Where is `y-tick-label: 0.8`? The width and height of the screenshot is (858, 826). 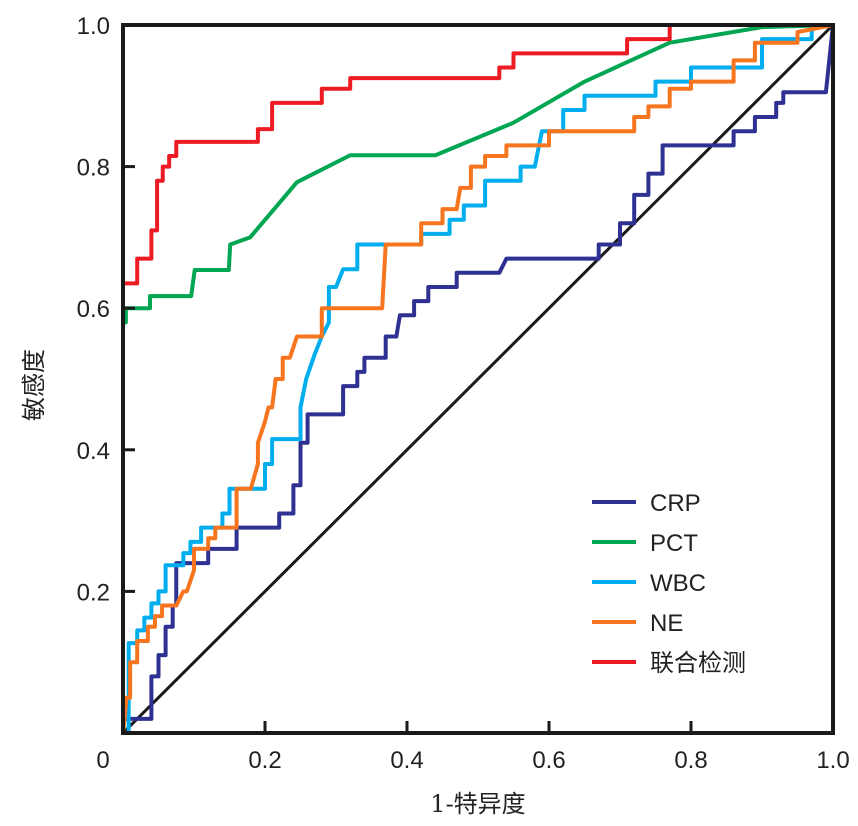
y-tick-label: 0.8 is located at coordinates (93, 168).